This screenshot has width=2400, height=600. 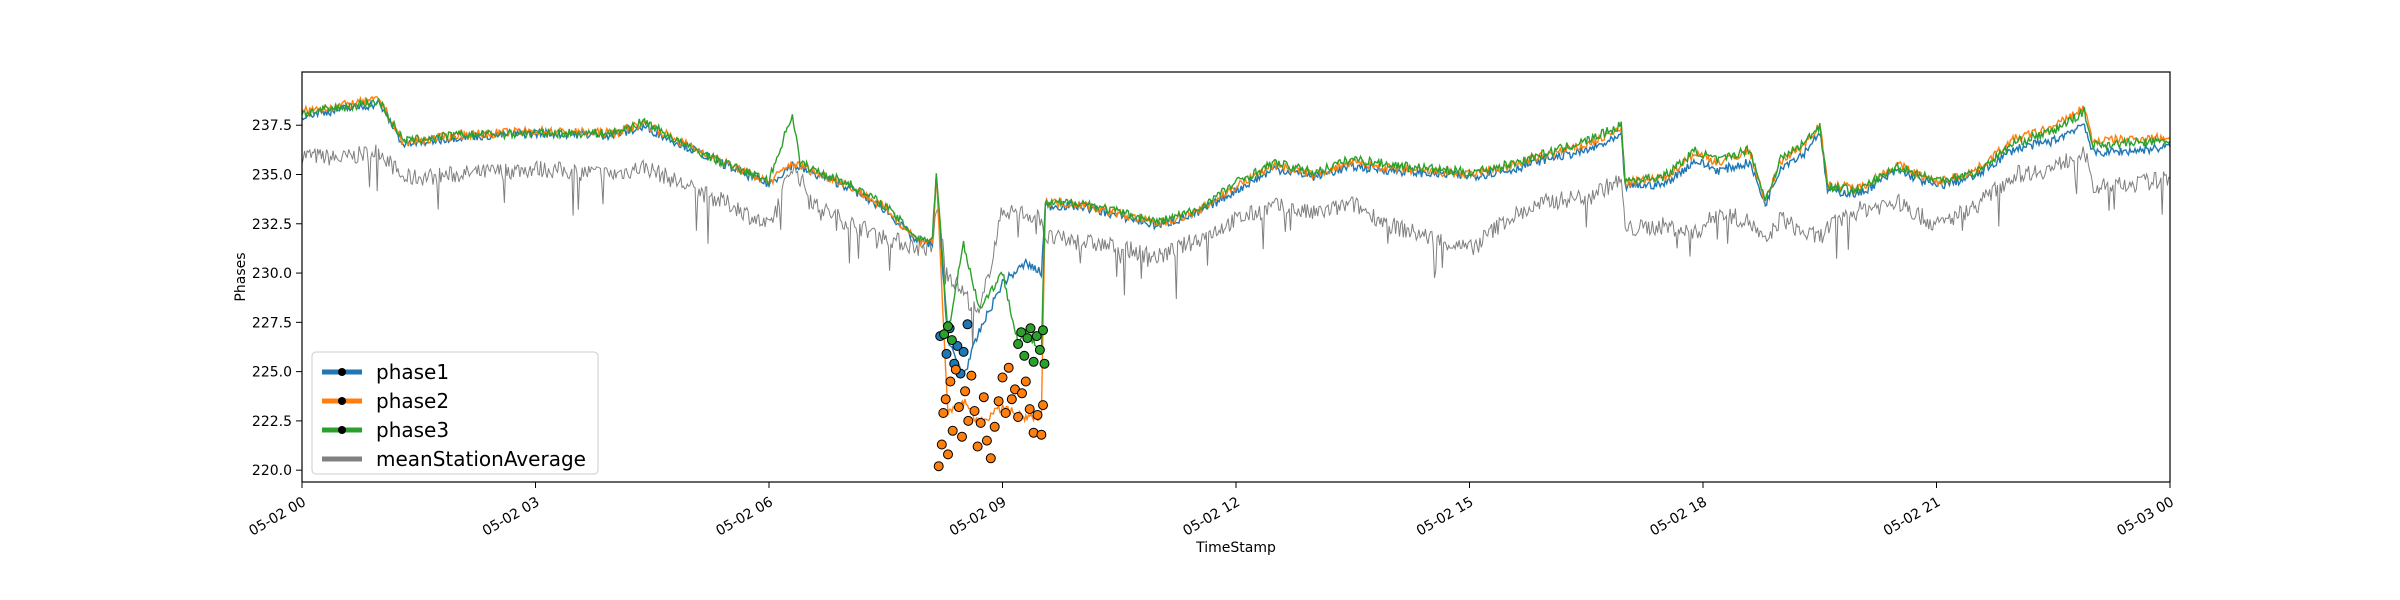 I want to click on x-axis-title: TimeStamp, so click(x=1235, y=548).